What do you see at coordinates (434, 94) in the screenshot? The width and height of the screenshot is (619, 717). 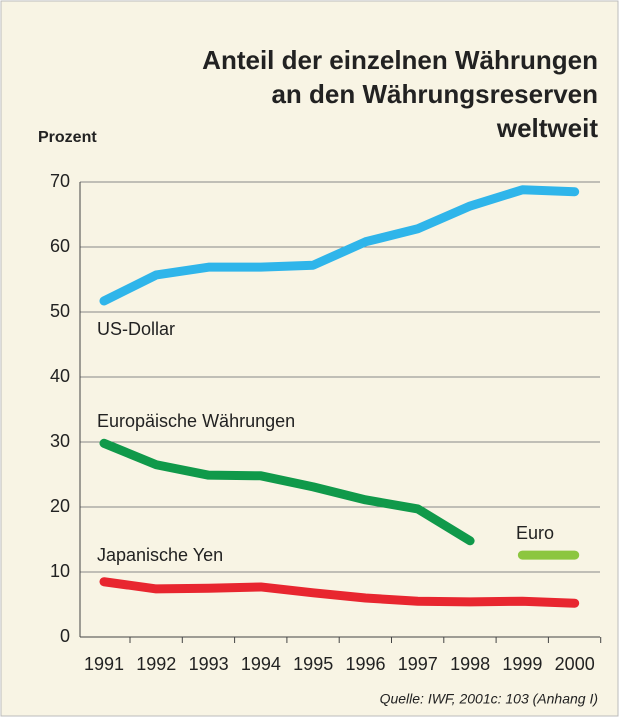 I see `chart-title: an den Währungsreserven` at bounding box center [434, 94].